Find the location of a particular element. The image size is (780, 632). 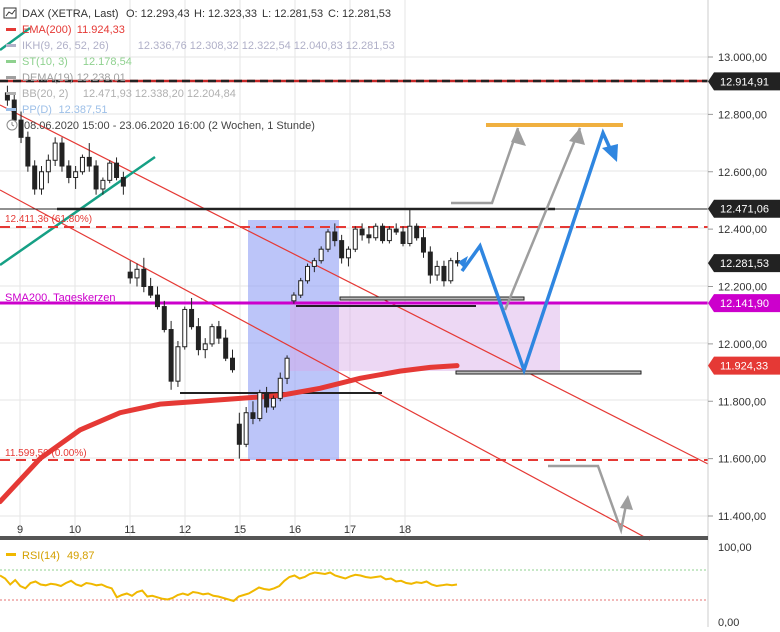

x-tick-label: 9 is located at coordinates (20, 530).